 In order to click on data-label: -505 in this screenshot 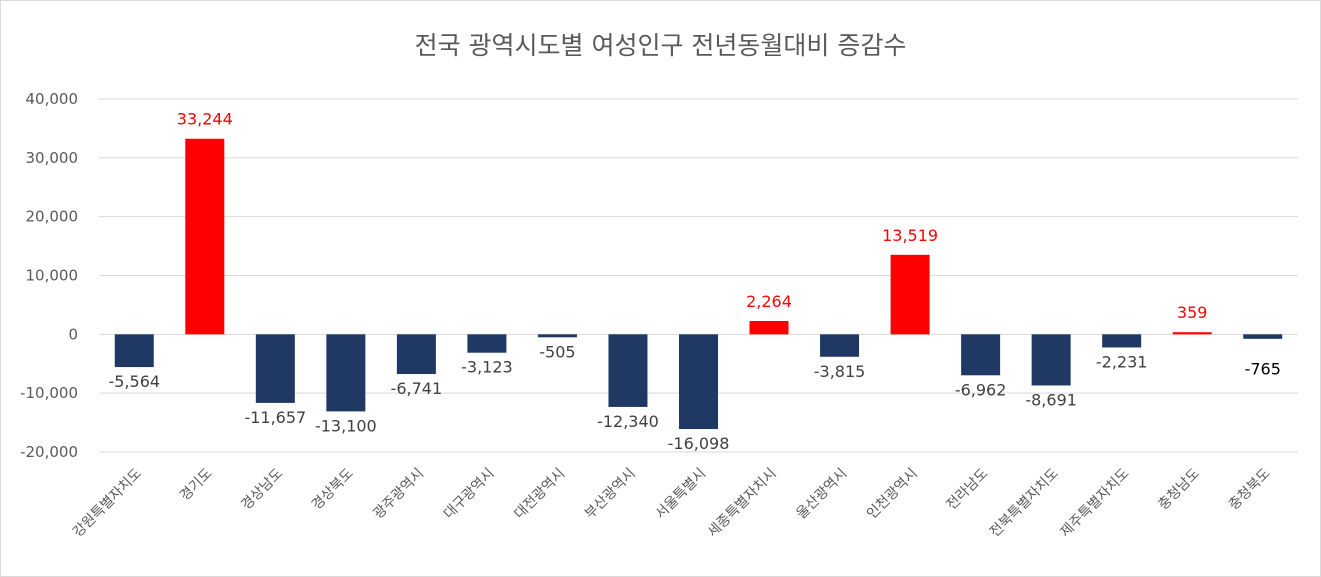, I will do `click(557, 351)`.